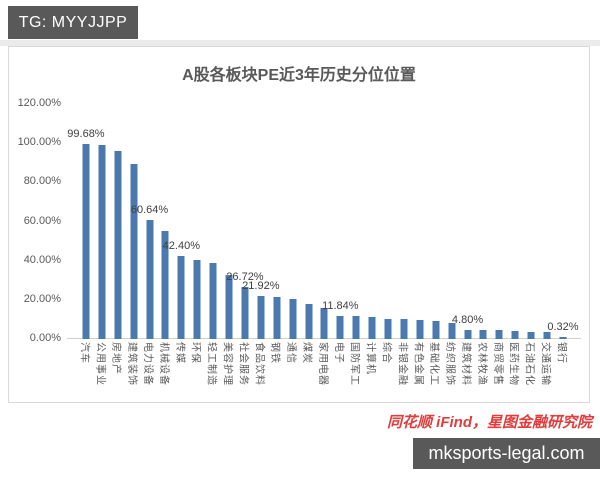 Image resolution: width=600 pixels, height=480 pixels. I want to click on bar-slot: 60.64% 电力设备, so click(149, 216).